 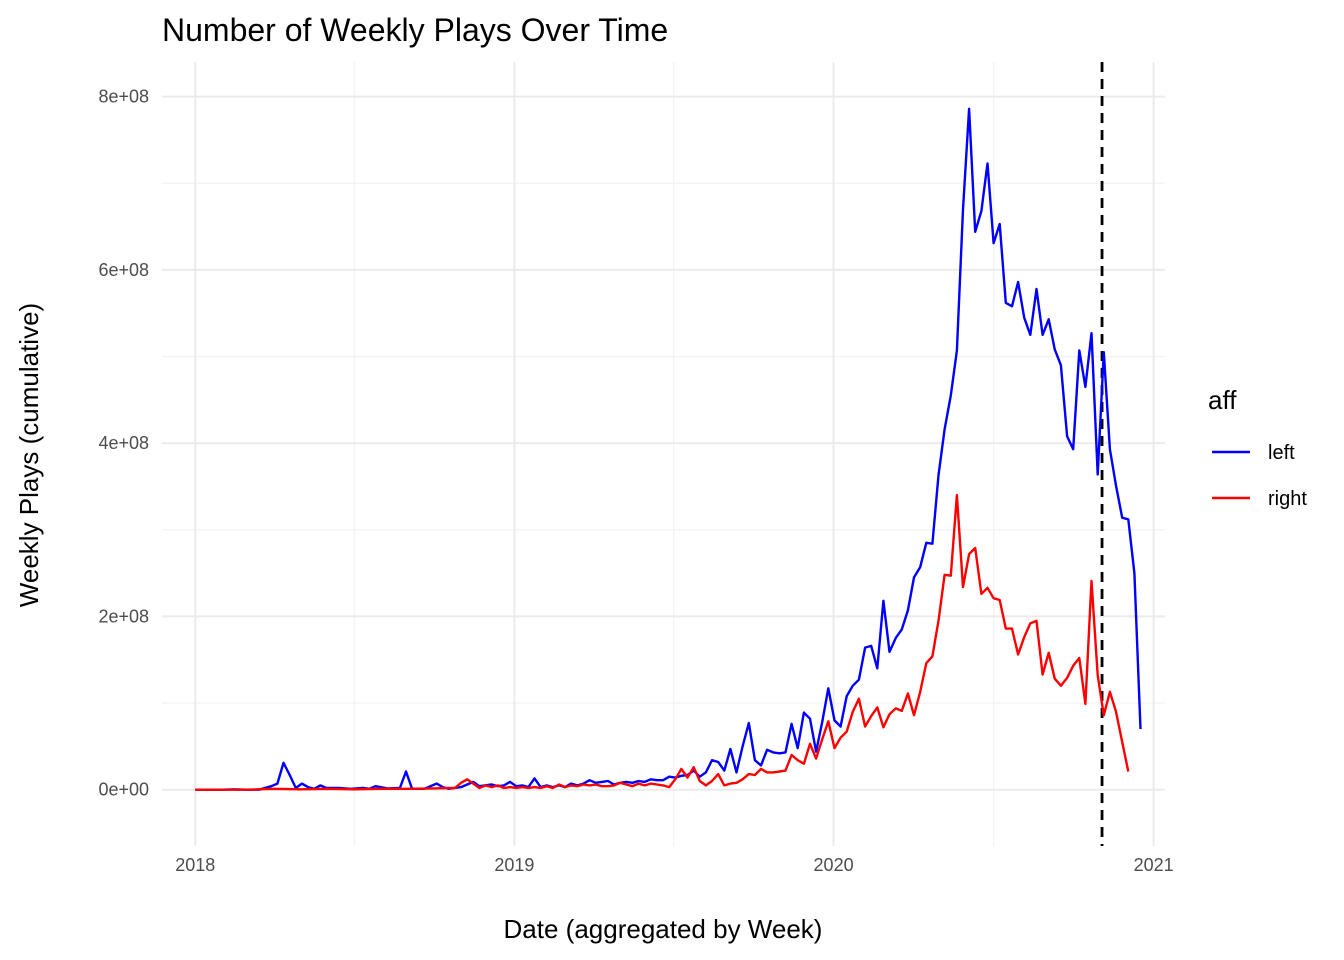 I want to click on legend-title: aff, so click(x=1222, y=400).